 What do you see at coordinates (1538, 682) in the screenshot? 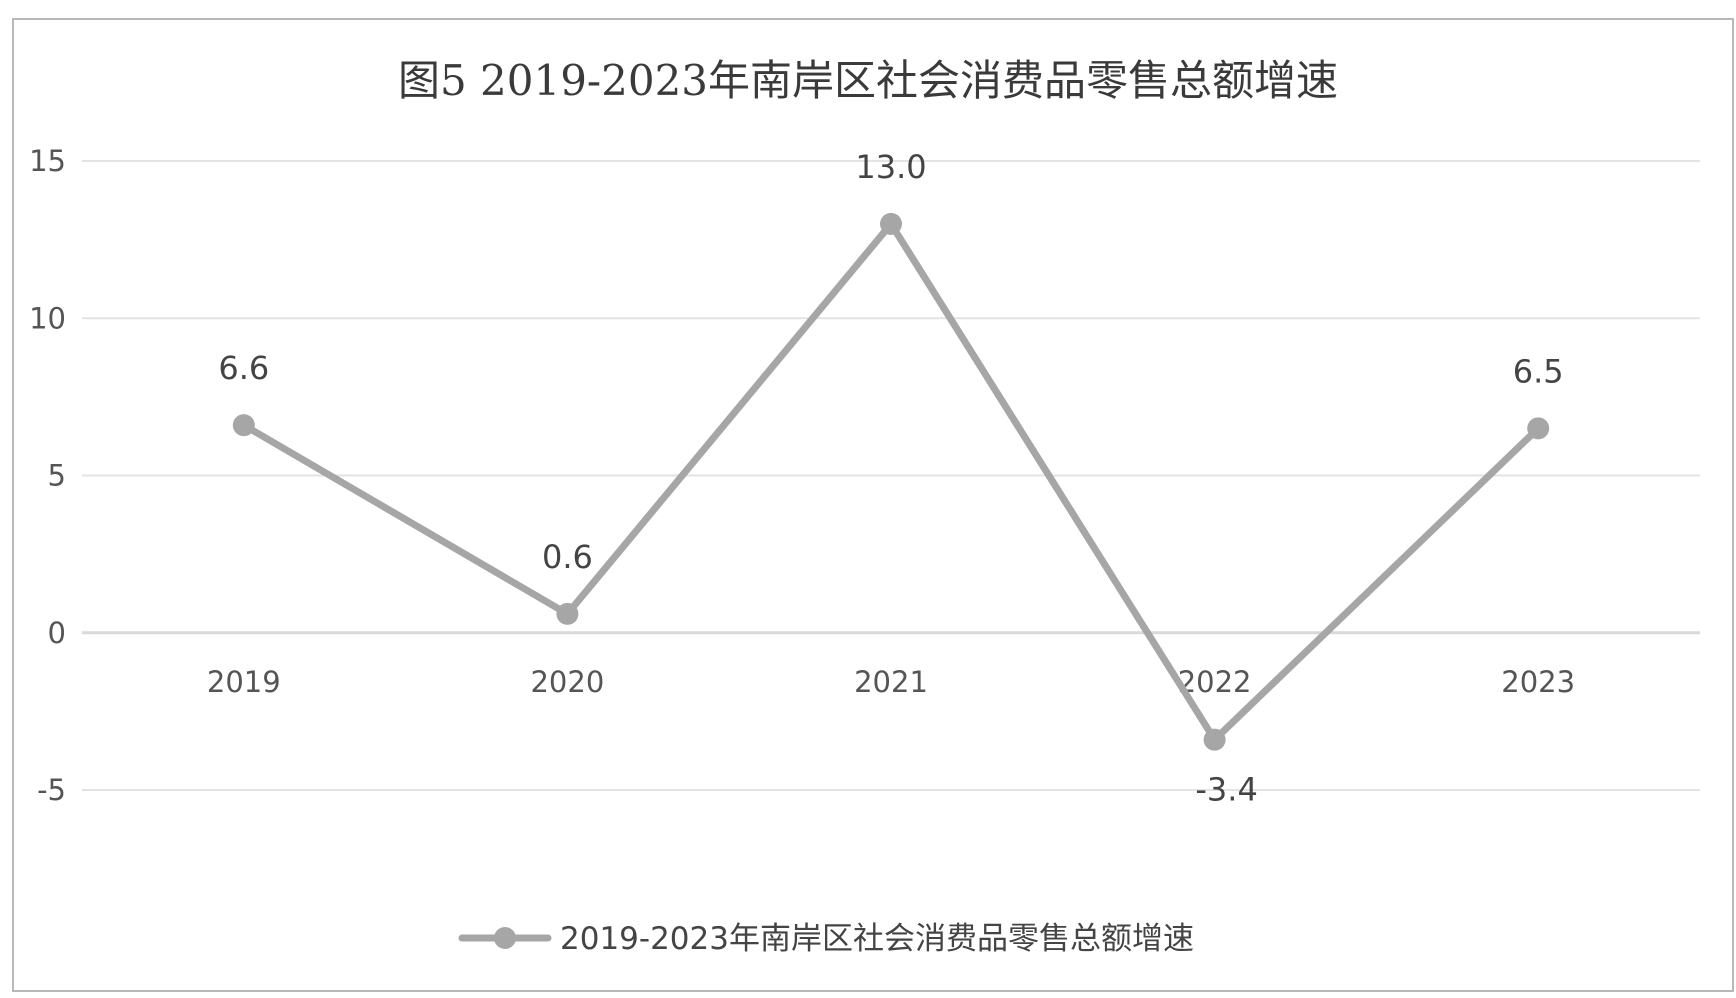
I see `x-tick-label: 2023` at bounding box center [1538, 682].